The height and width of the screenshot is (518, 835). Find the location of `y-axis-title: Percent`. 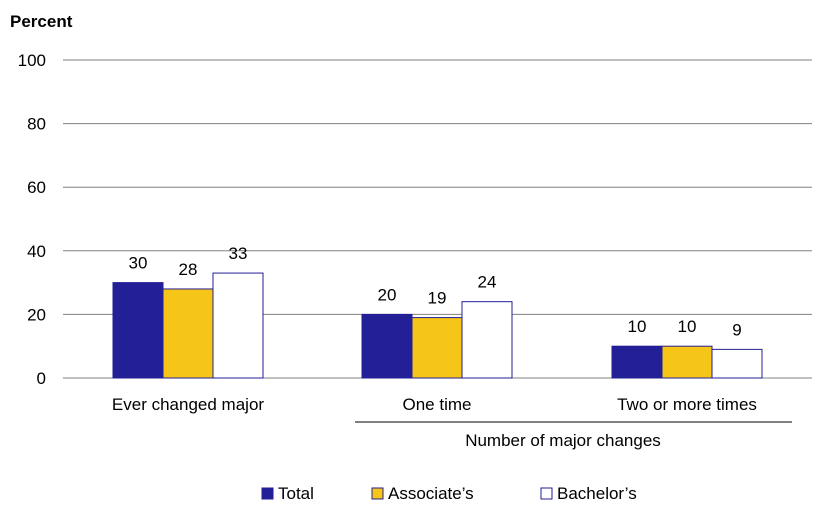

y-axis-title: Percent is located at coordinates (41, 21).